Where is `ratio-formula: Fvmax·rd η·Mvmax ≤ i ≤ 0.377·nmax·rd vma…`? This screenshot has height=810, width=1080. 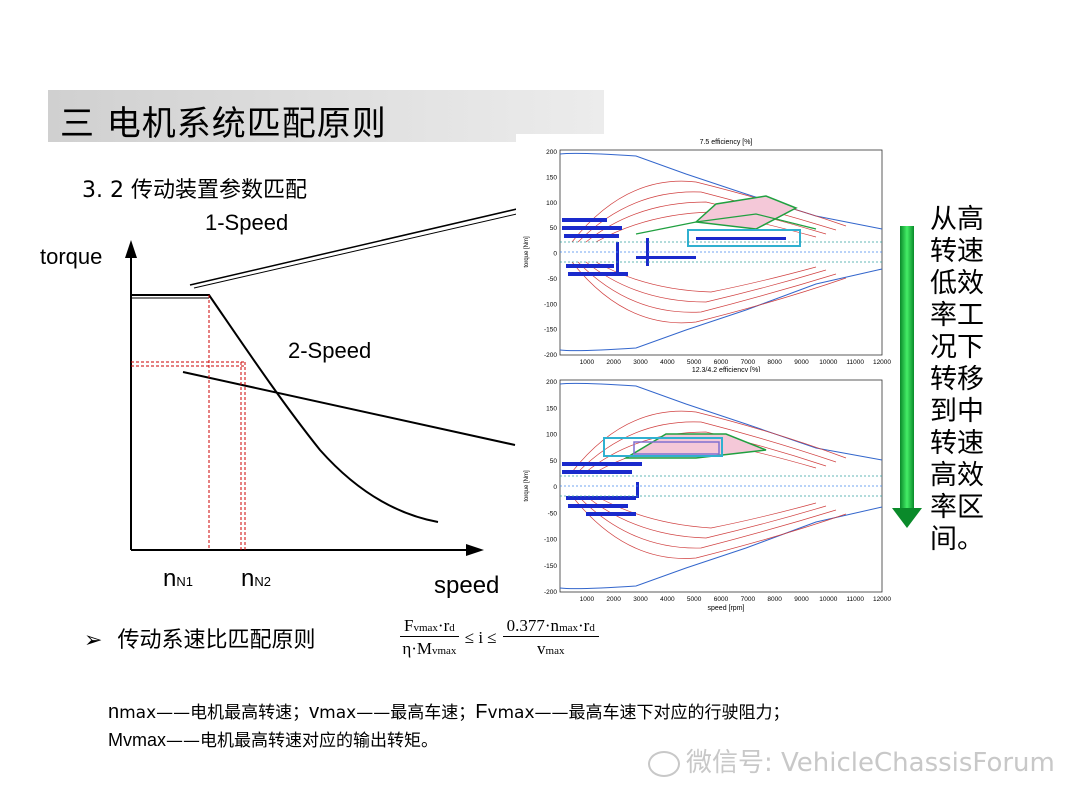
ratio-formula: Fvmax·rd η·Mvmax ≤ i ≤ 0.377·nmax·rd vma… is located at coordinates (499, 637).